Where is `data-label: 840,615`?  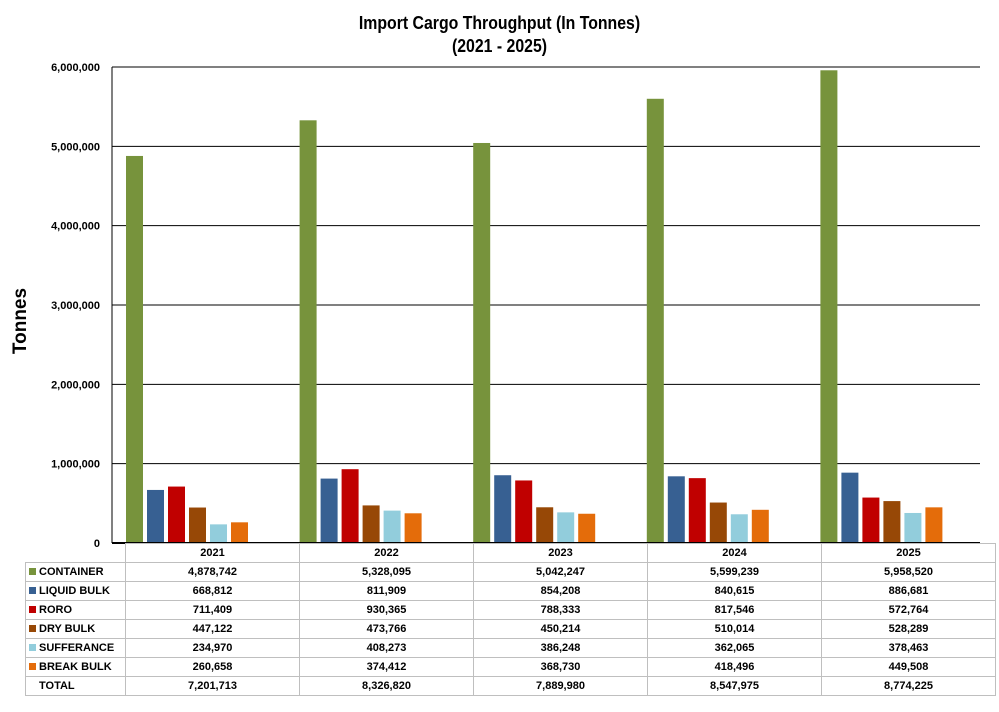 data-label: 840,615 is located at coordinates (734, 591).